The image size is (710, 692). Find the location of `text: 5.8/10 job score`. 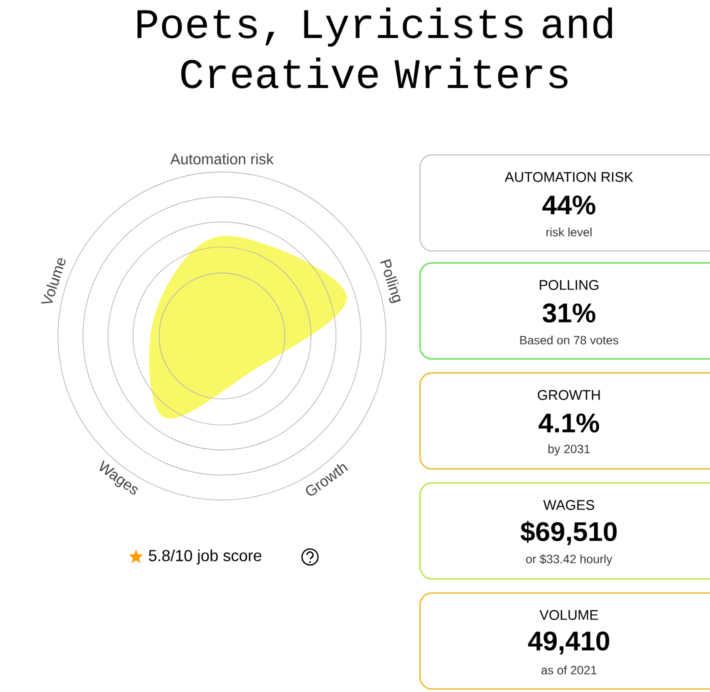

text: 5.8/10 job score is located at coordinates (205, 557).